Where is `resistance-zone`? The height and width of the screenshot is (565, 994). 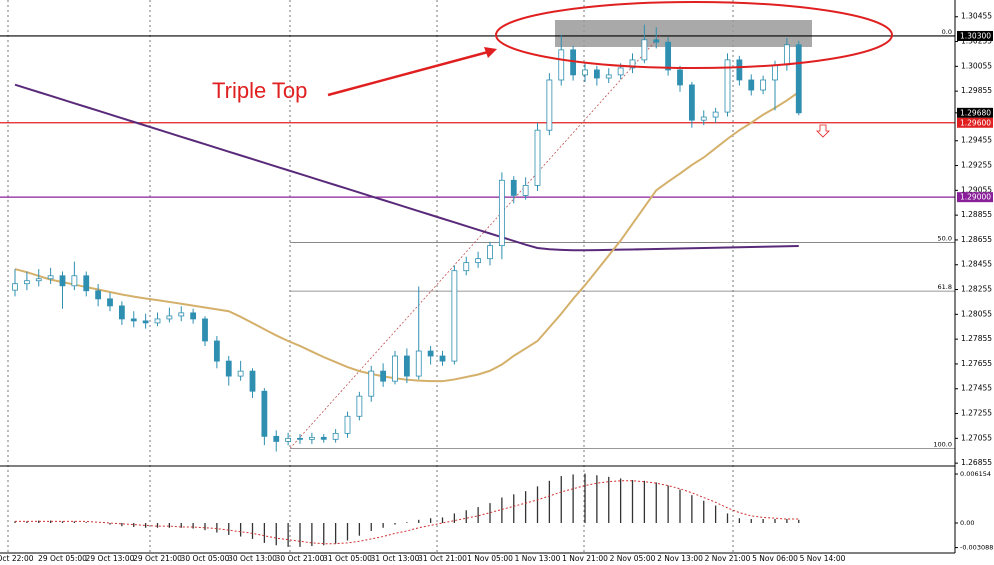
resistance-zone is located at coordinates (683, 33).